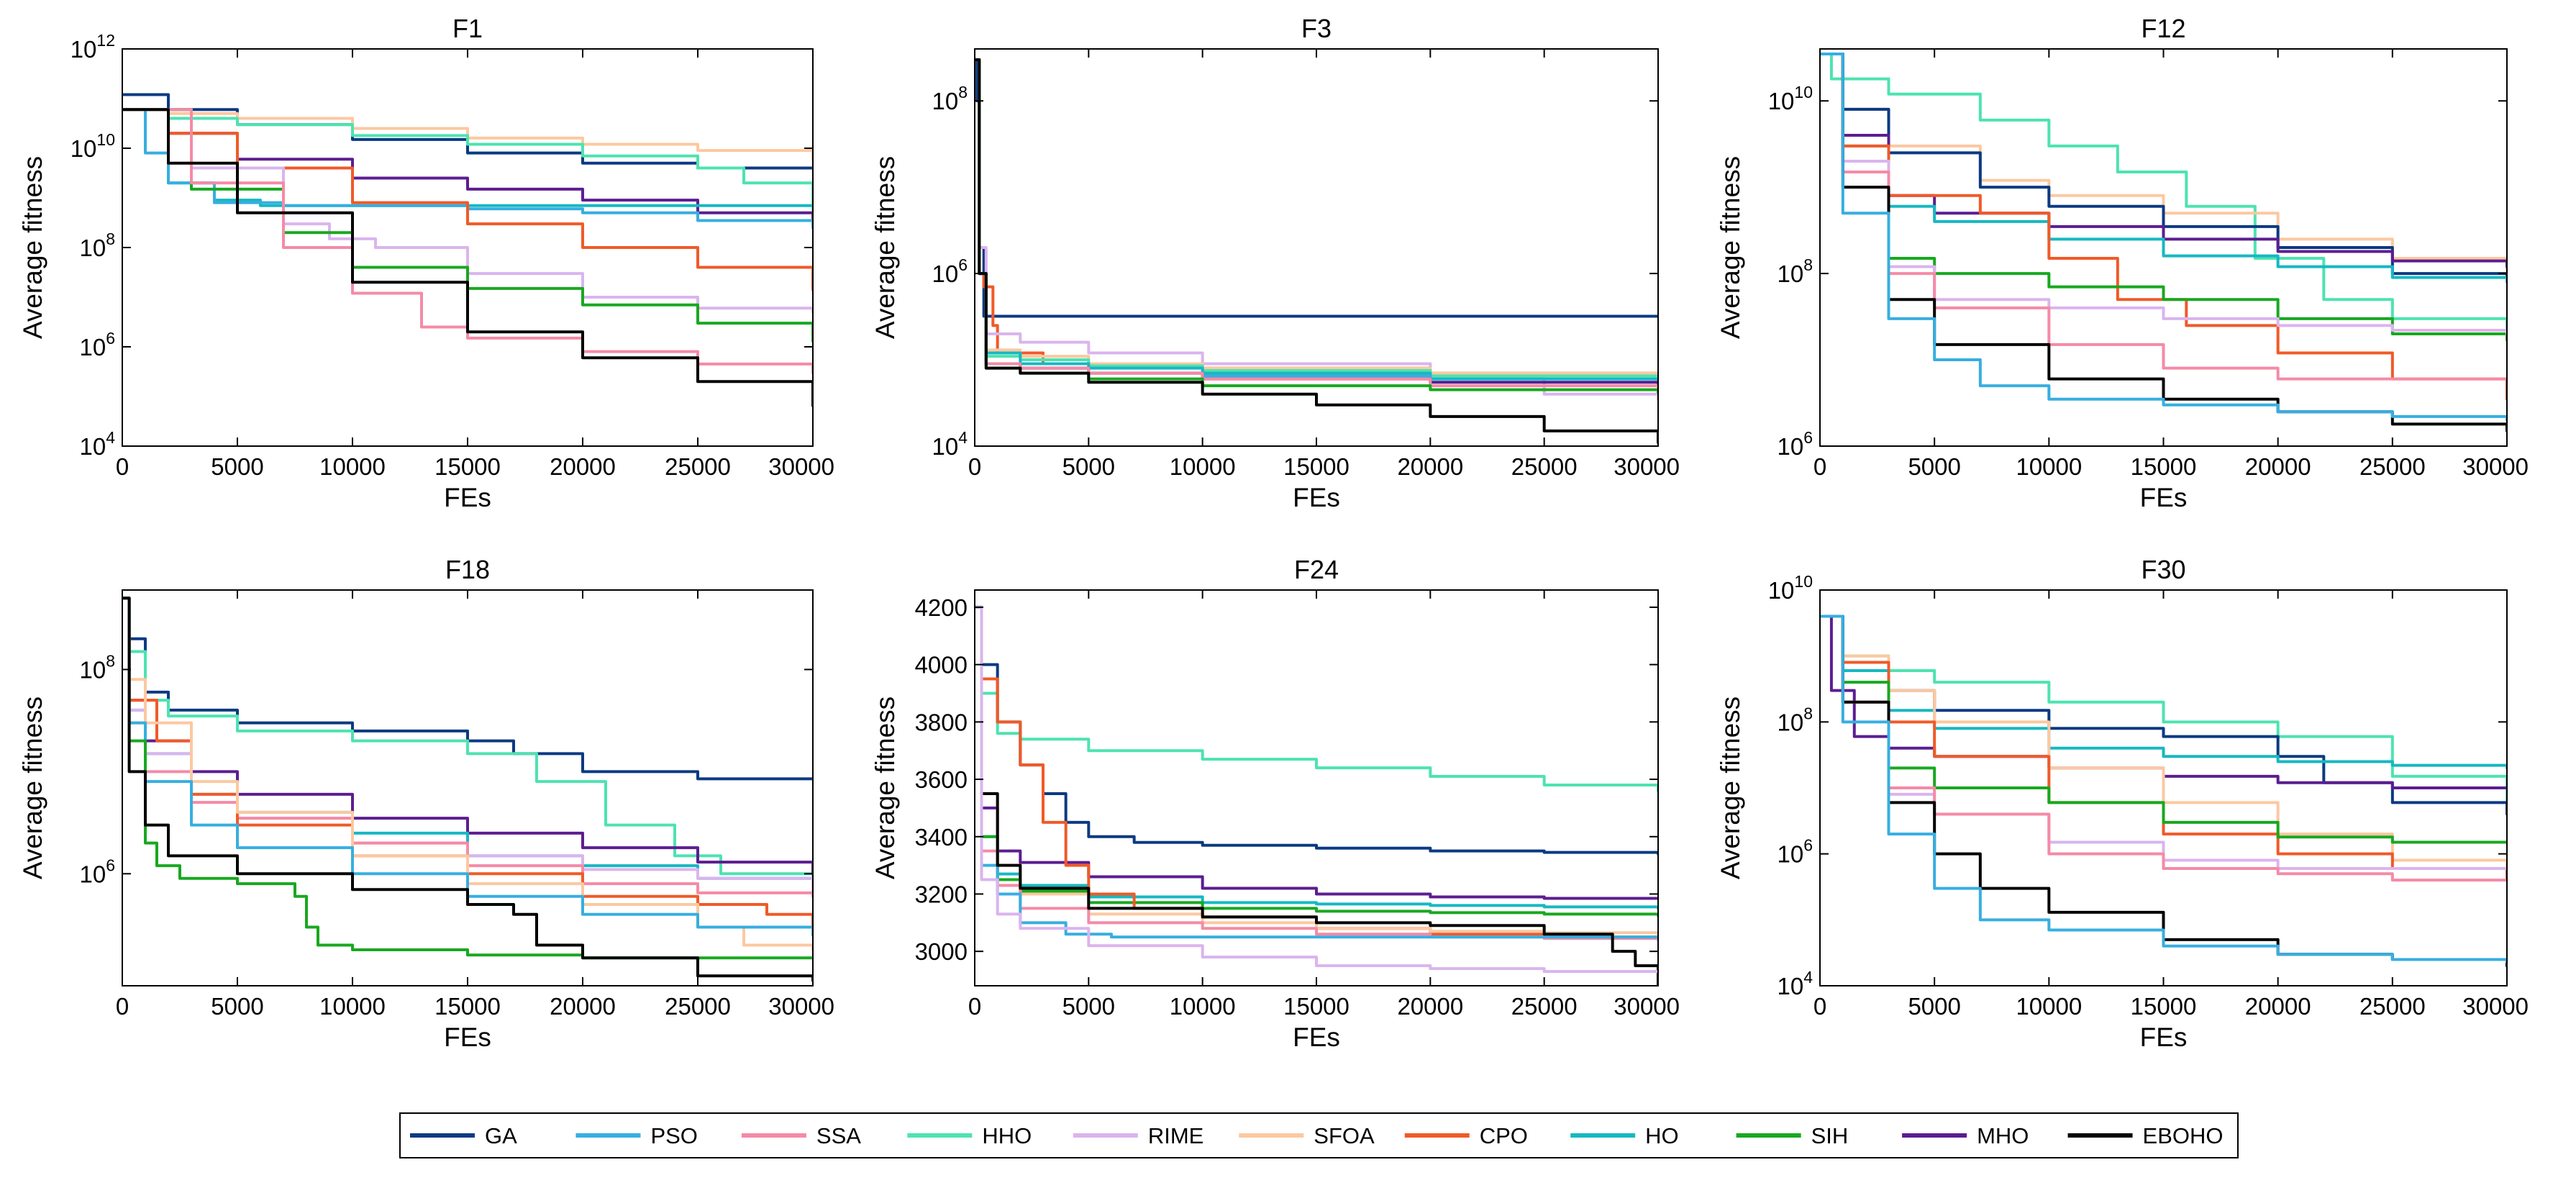 This screenshot has width=2576, height=1193. I want to click on legend-label: HHO, so click(1007, 1135).